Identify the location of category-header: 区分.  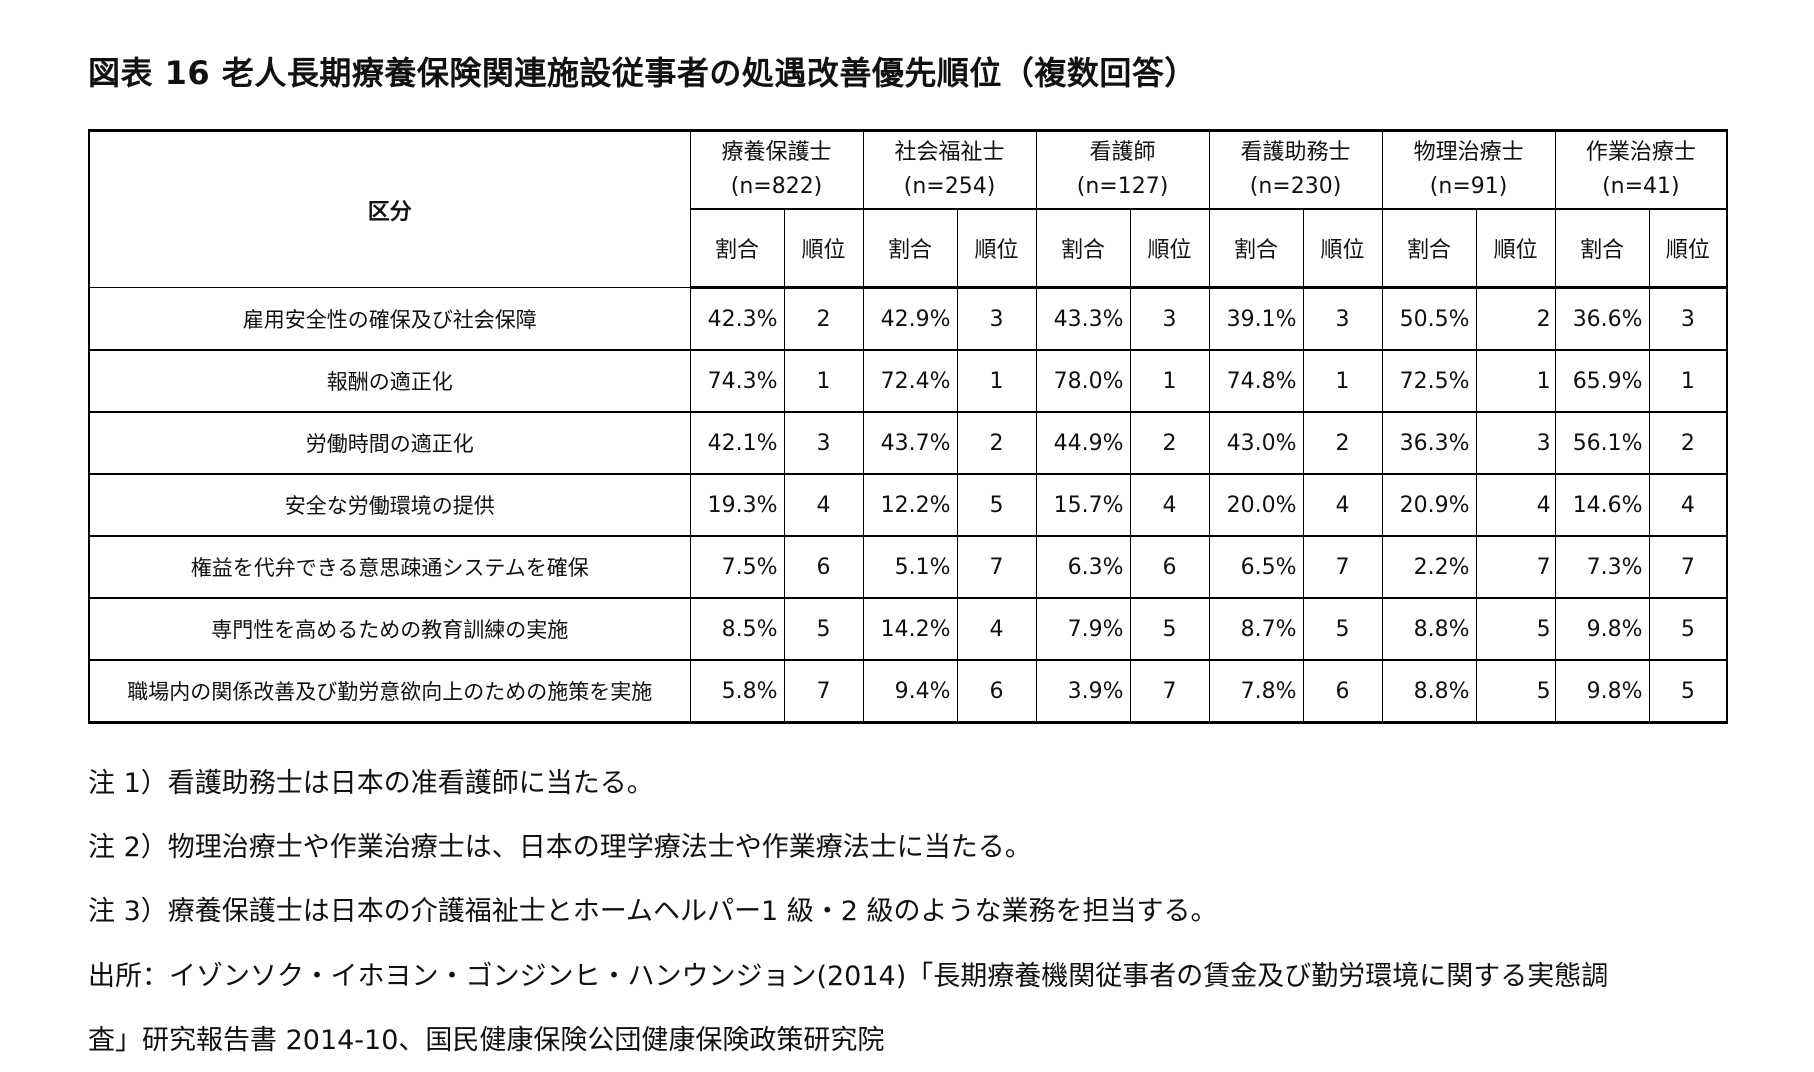
(389, 208).